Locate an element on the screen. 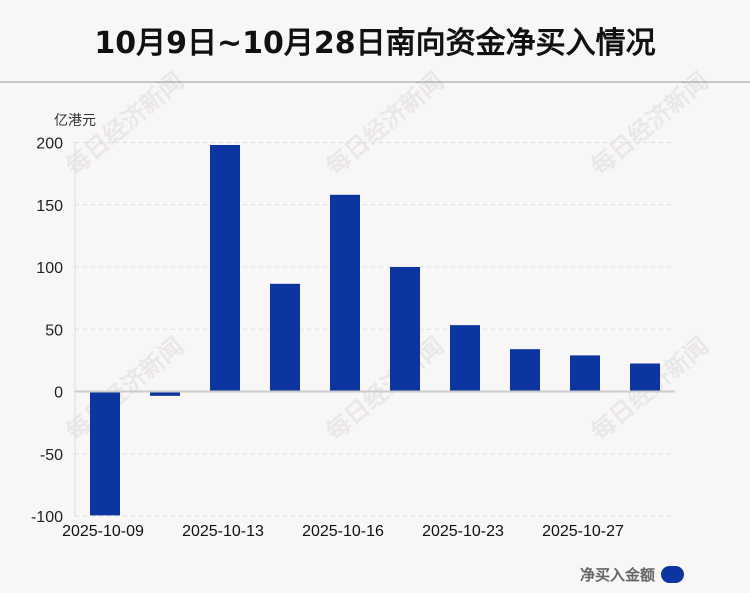 The image size is (750, 593). x-tick-label: 2025-10-13 is located at coordinates (223, 531).